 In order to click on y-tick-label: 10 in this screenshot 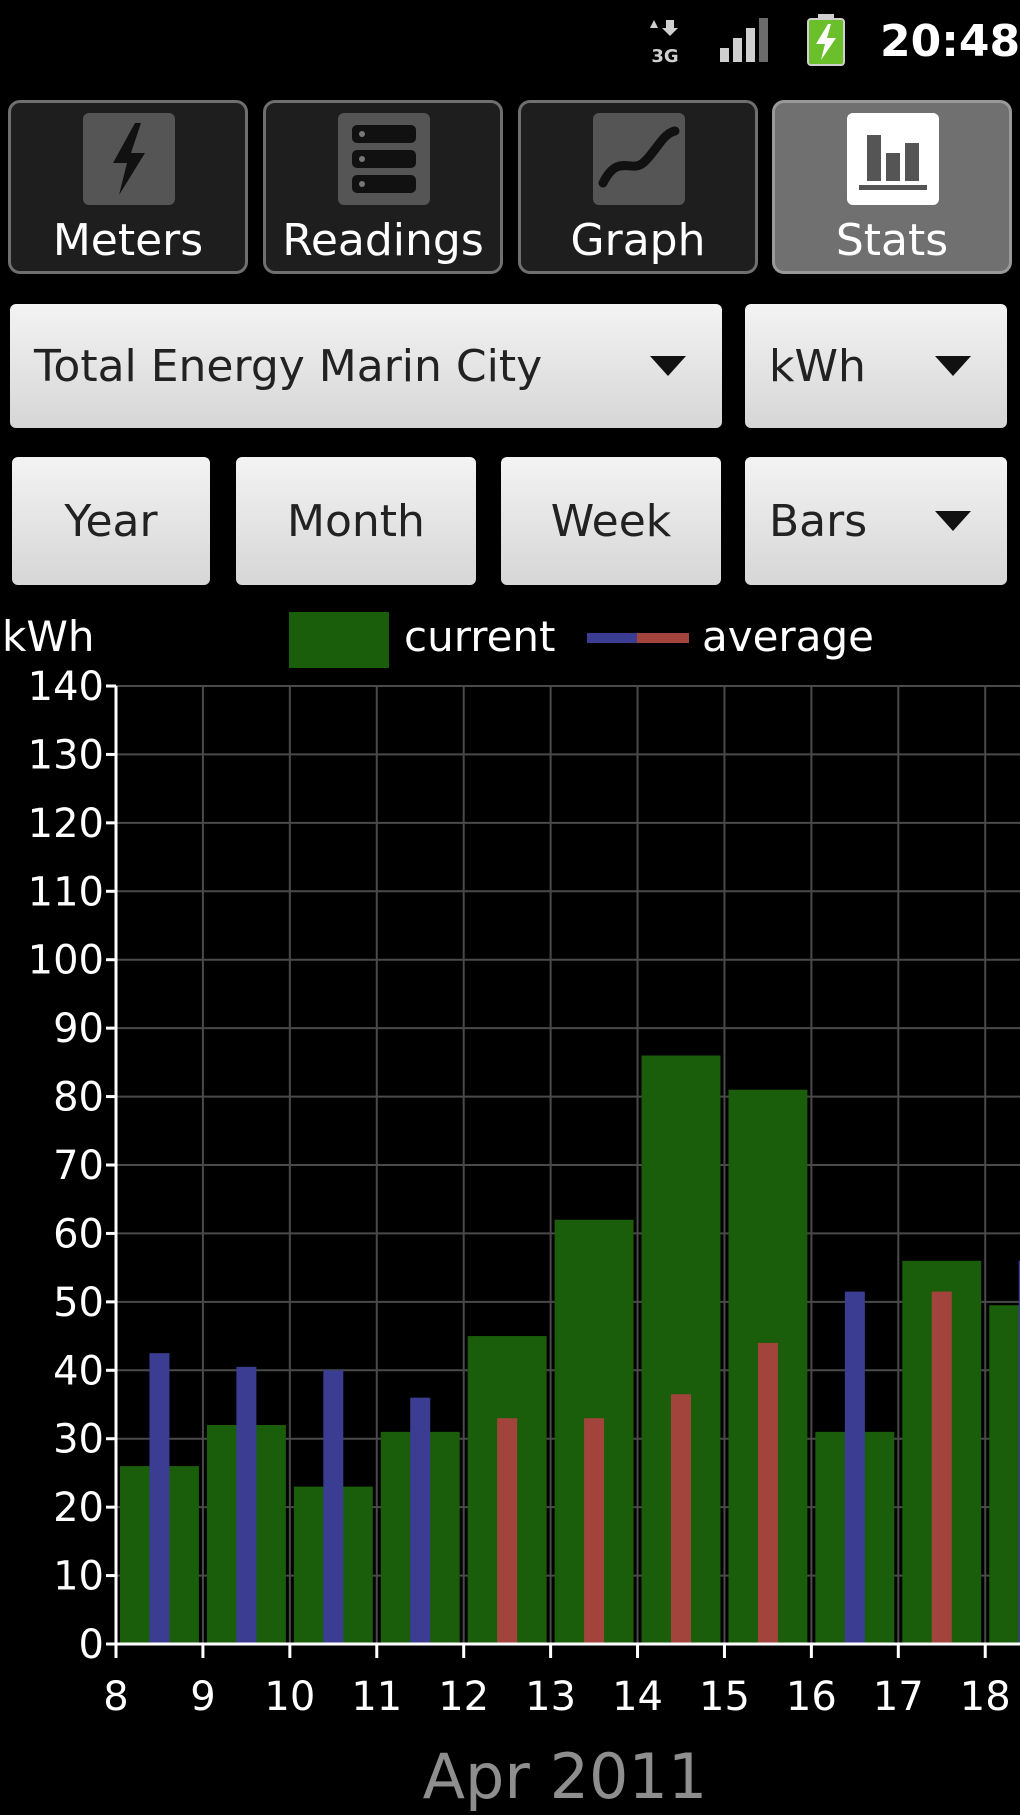, I will do `click(78, 1577)`.